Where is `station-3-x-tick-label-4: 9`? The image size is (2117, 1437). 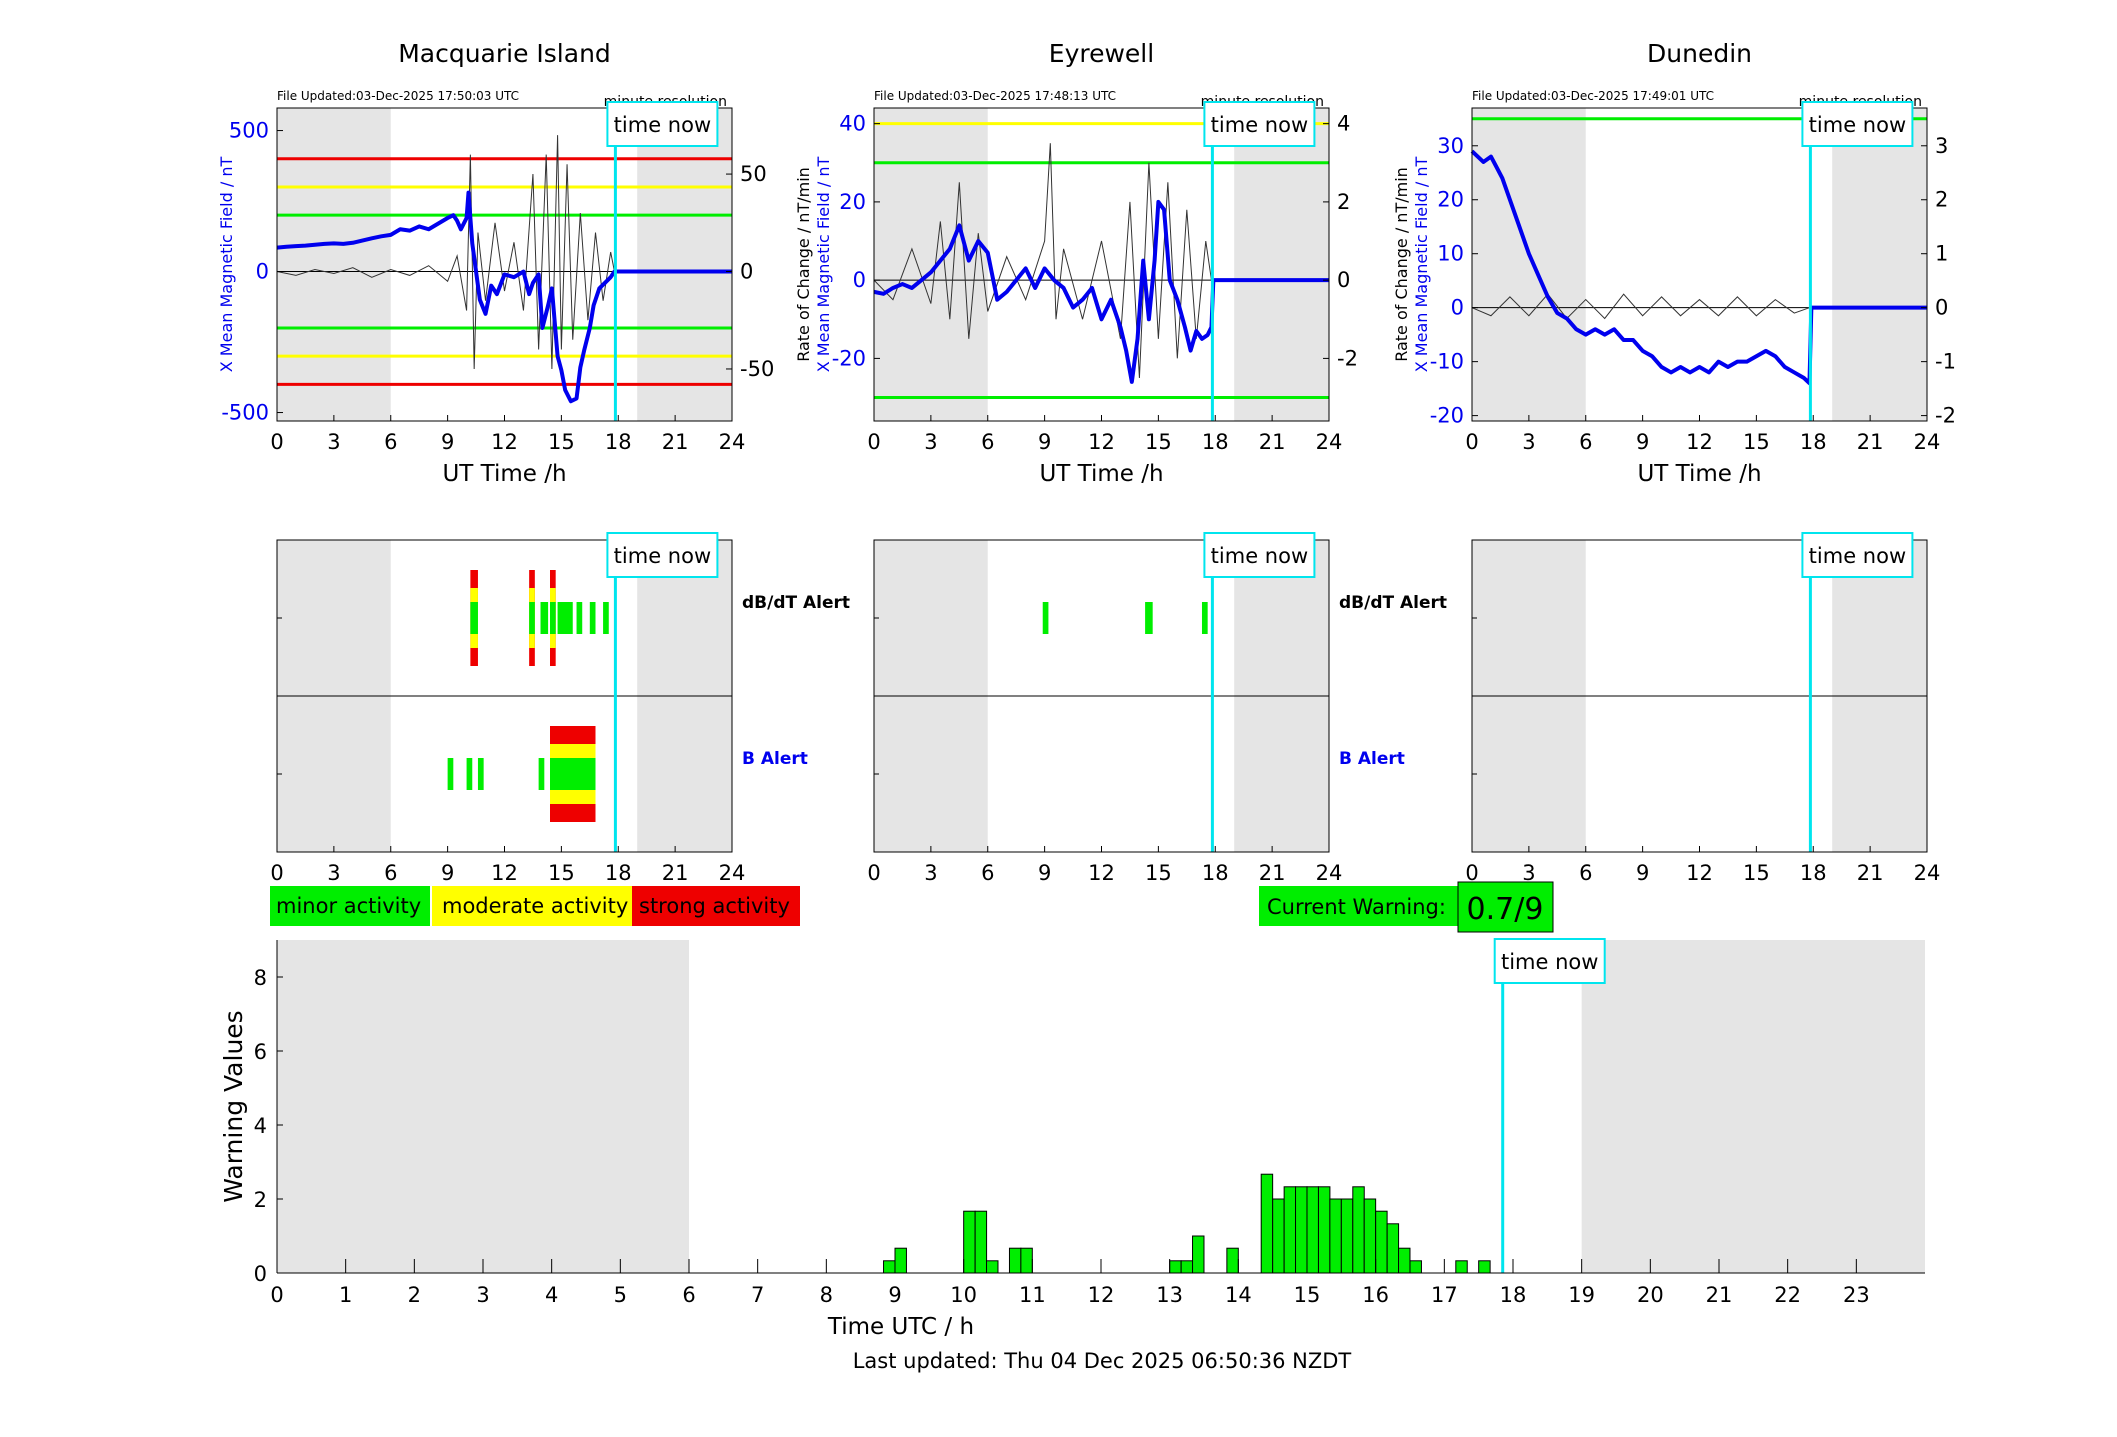
station-3-x-tick-label-4: 9 is located at coordinates (1642, 442).